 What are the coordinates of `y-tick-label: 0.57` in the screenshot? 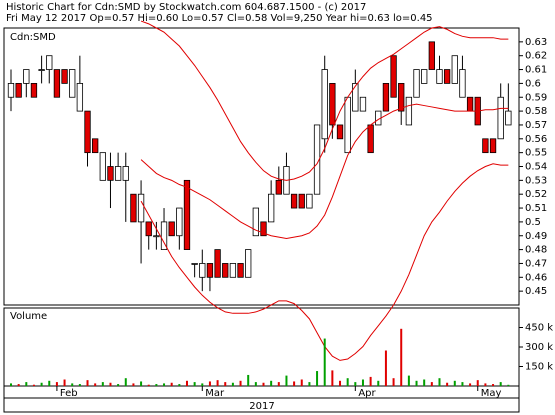 It's located at (536, 125).